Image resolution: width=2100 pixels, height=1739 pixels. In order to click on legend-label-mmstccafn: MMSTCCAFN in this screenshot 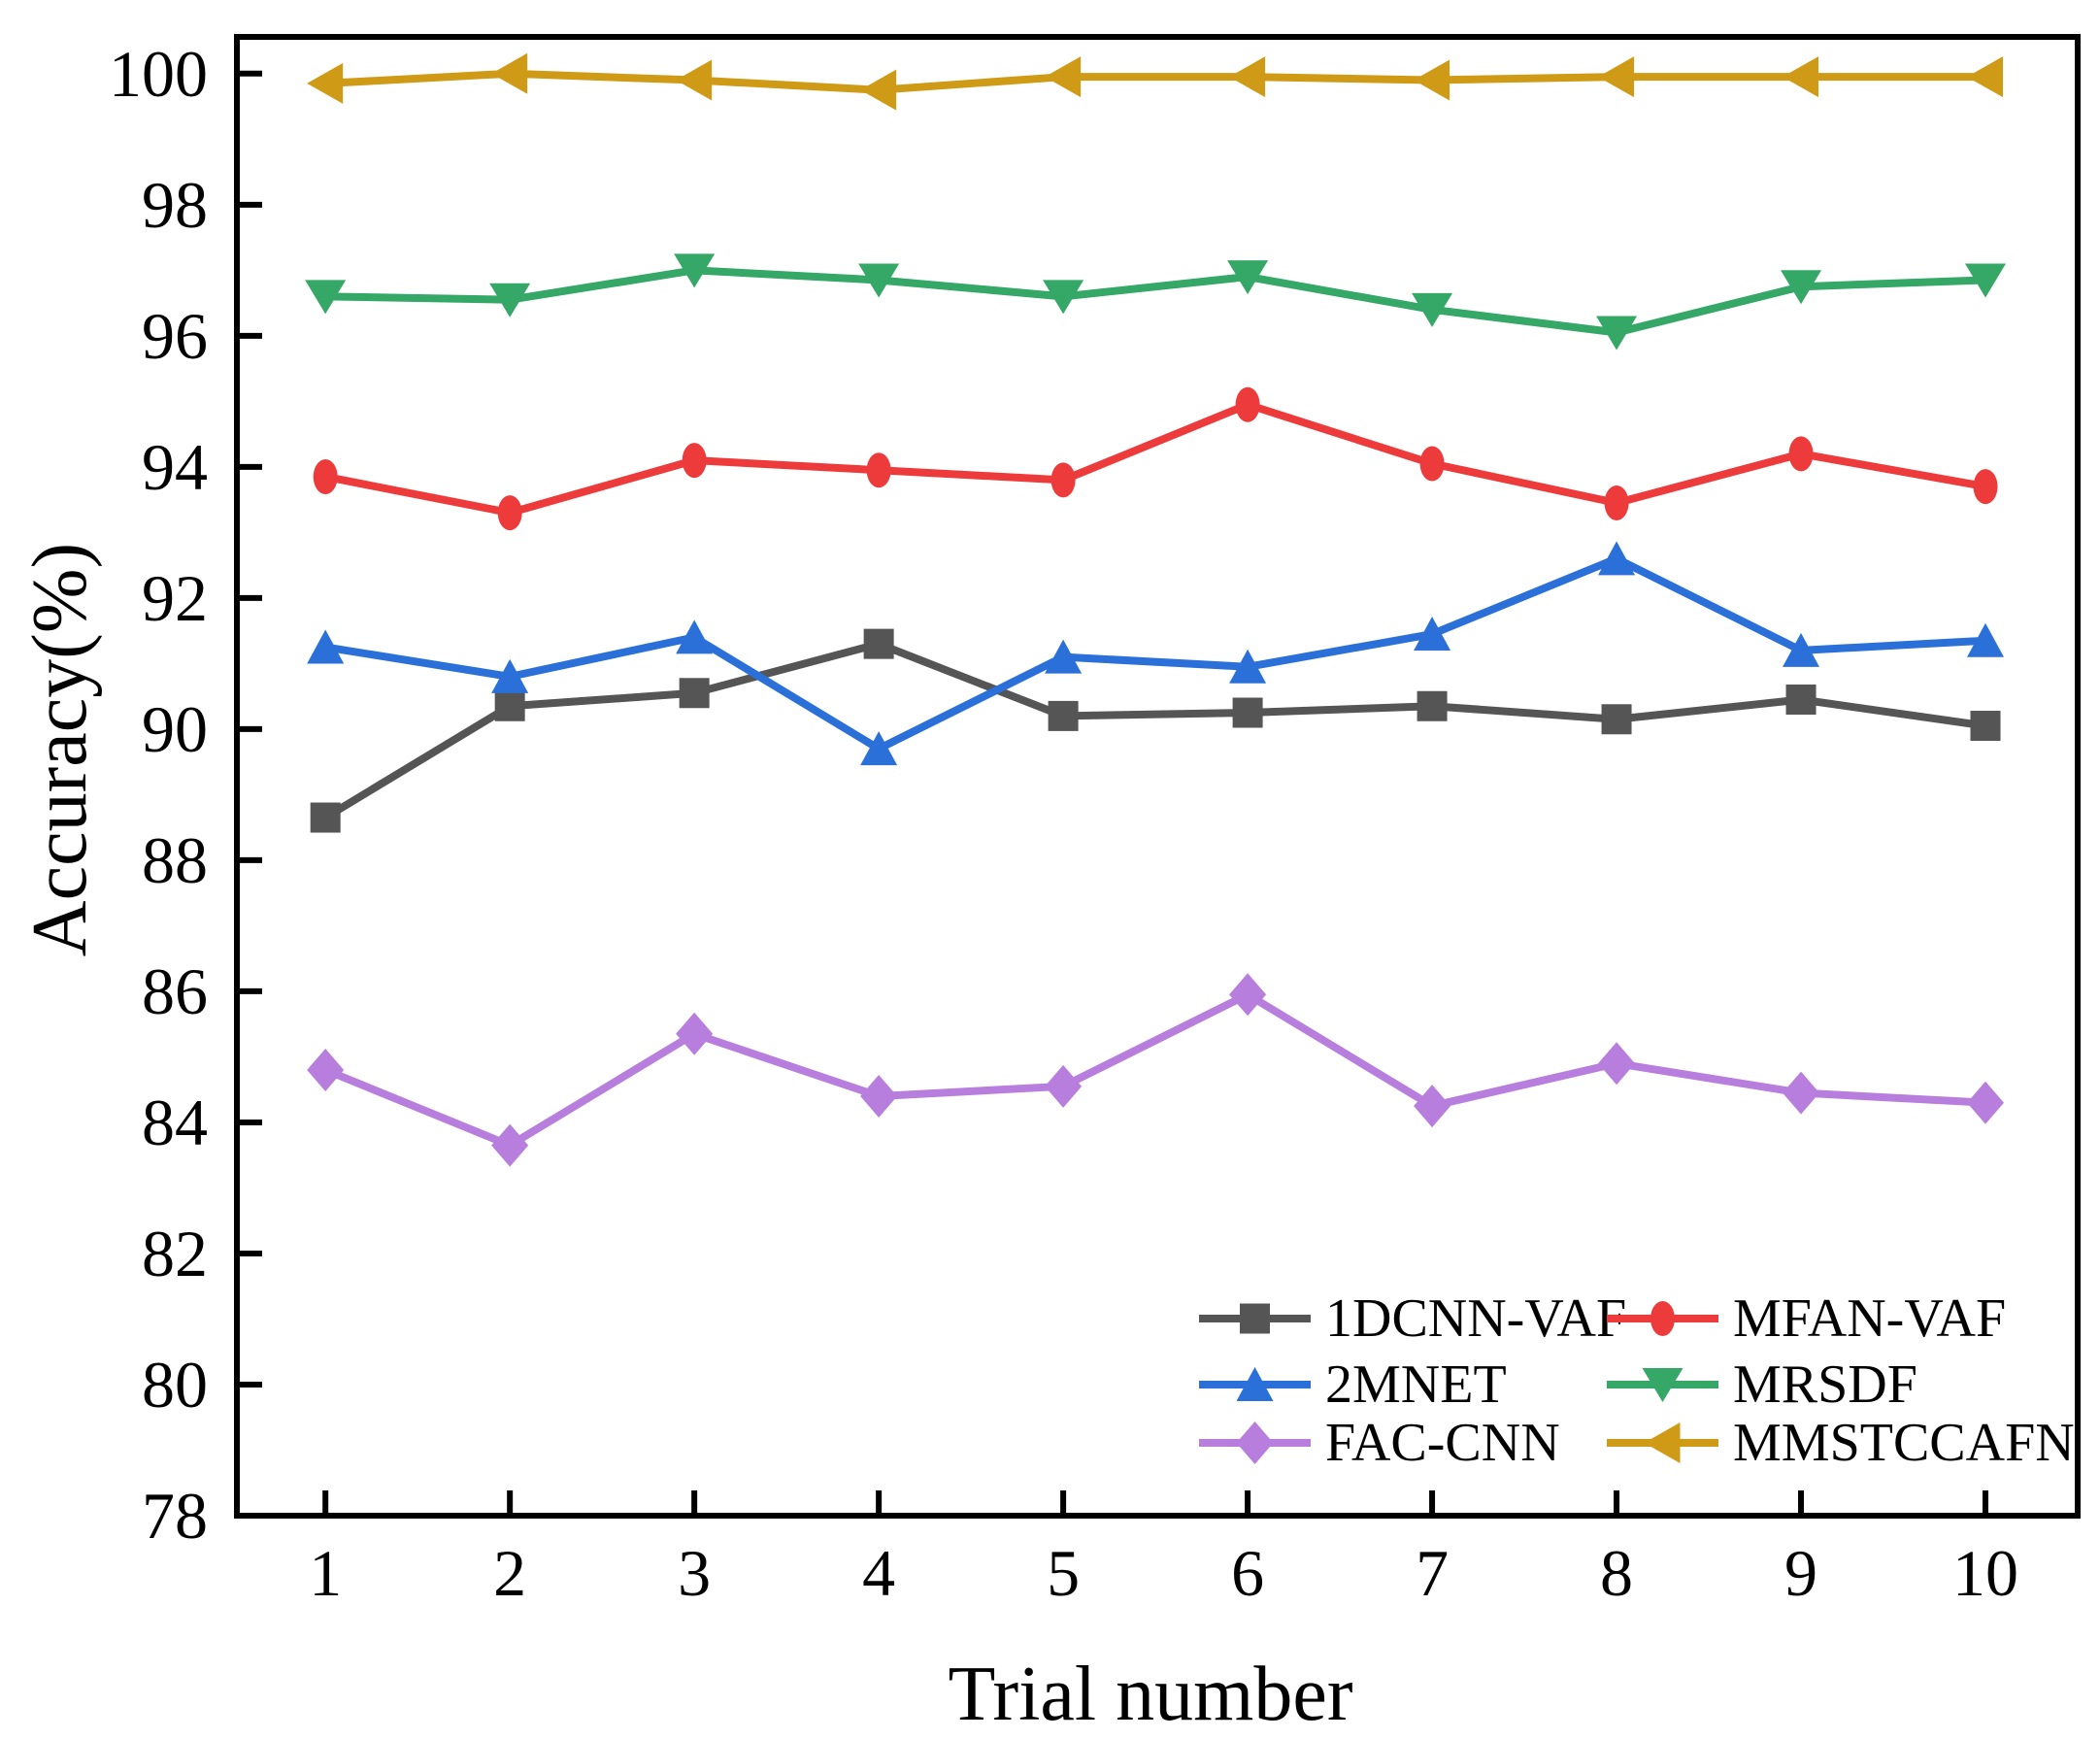, I will do `click(1904, 1443)`.